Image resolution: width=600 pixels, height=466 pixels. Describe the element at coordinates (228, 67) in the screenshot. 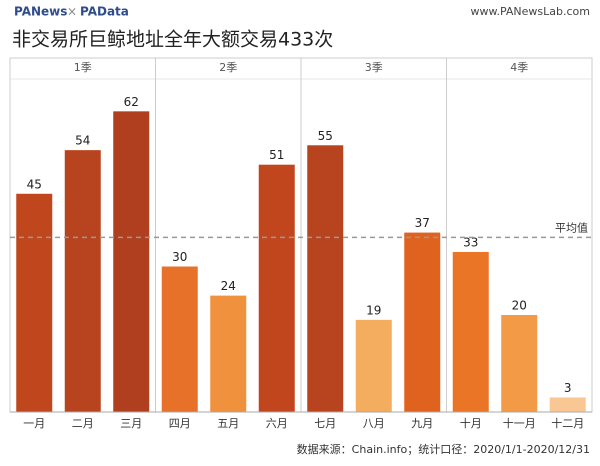

I see `group-label: 2季` at that location.